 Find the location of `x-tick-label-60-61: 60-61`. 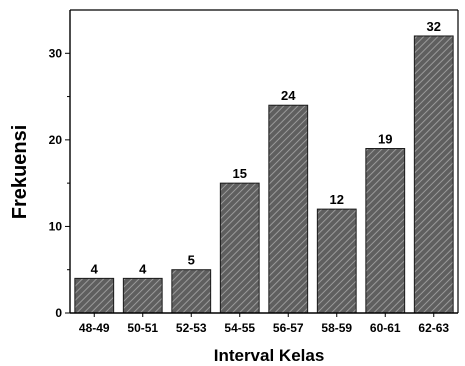

x-tick-label-60-61: 60-61 is located at coordinates (385, 328).